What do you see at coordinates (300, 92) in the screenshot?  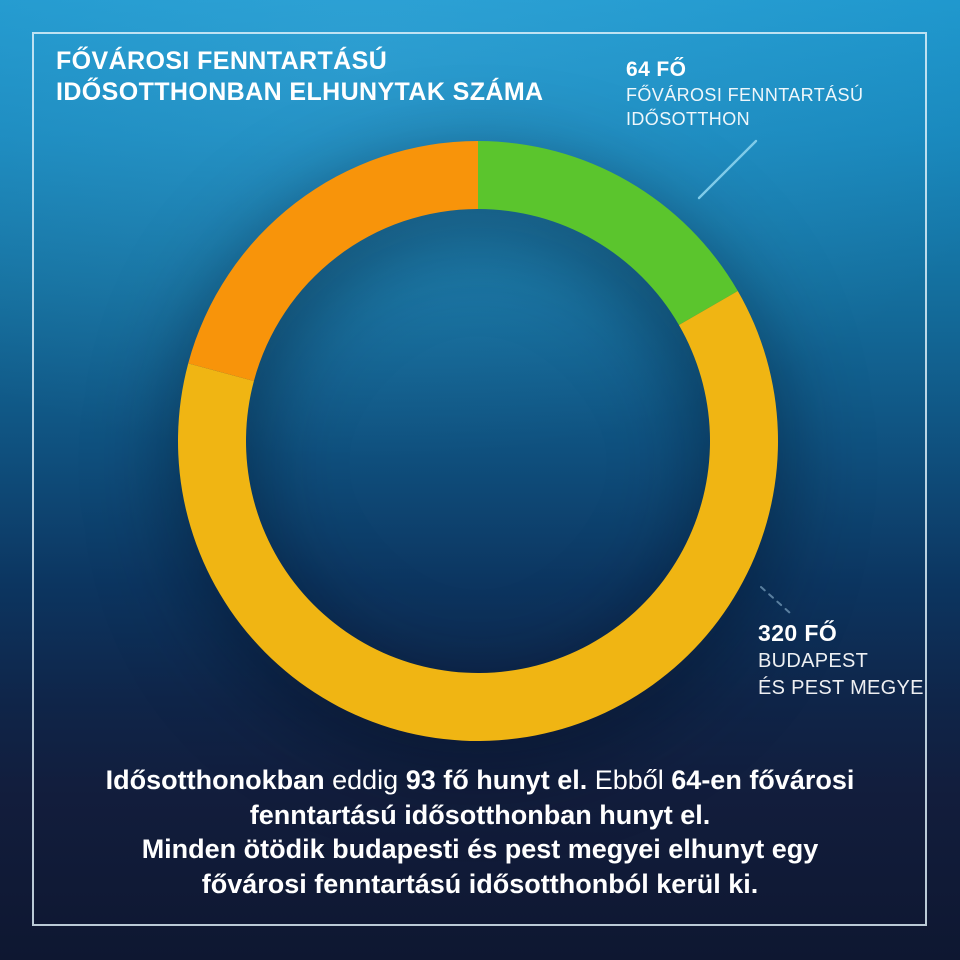 I see `title-line-2: IDŐSOTTHONBAN ELHUNYTAK SZÁMA` at bounding box center [300, 92].